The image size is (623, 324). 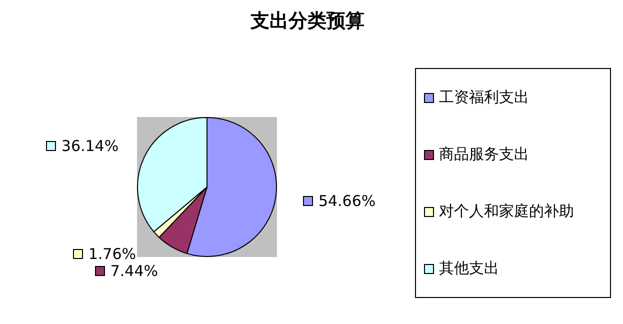 I want to click on legend-label: 商品服务支出, so click(x=484, y=154).